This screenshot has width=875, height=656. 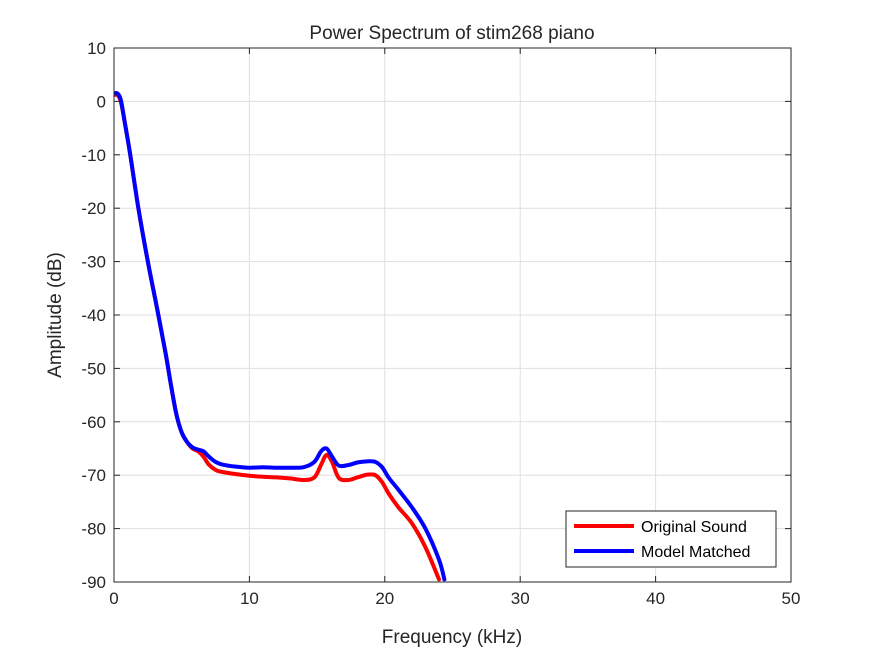 I want to click on y-axis-title: Amplitude (dB), so click(x=55, y=315).